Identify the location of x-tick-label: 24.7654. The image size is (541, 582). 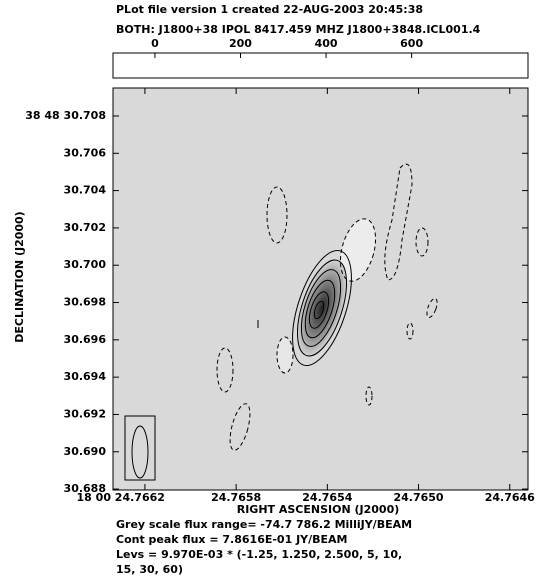
(327, 497).